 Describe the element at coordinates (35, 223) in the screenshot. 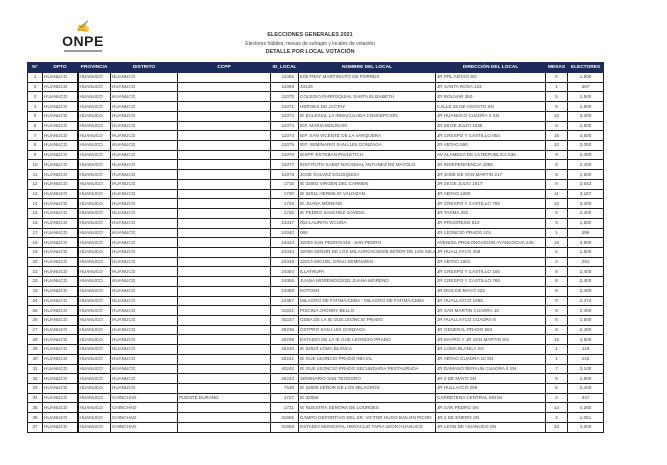

I see `number-cell: 16` at that location.